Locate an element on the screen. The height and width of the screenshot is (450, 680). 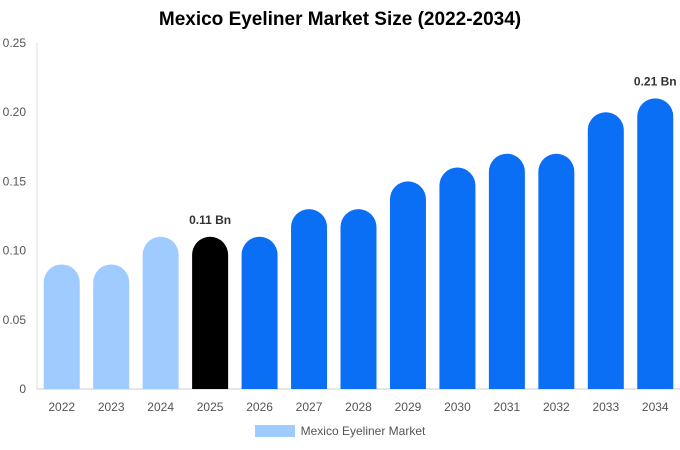
data-label-2034: 0.21 Bn is located at coordinates (655, 81).